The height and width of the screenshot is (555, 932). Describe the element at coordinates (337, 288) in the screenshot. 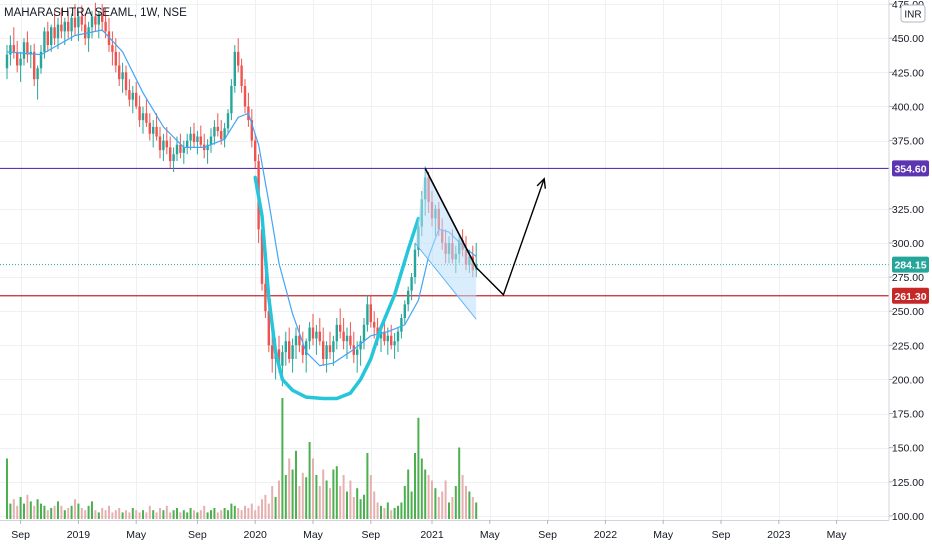

I see `cup-curve` at that location.